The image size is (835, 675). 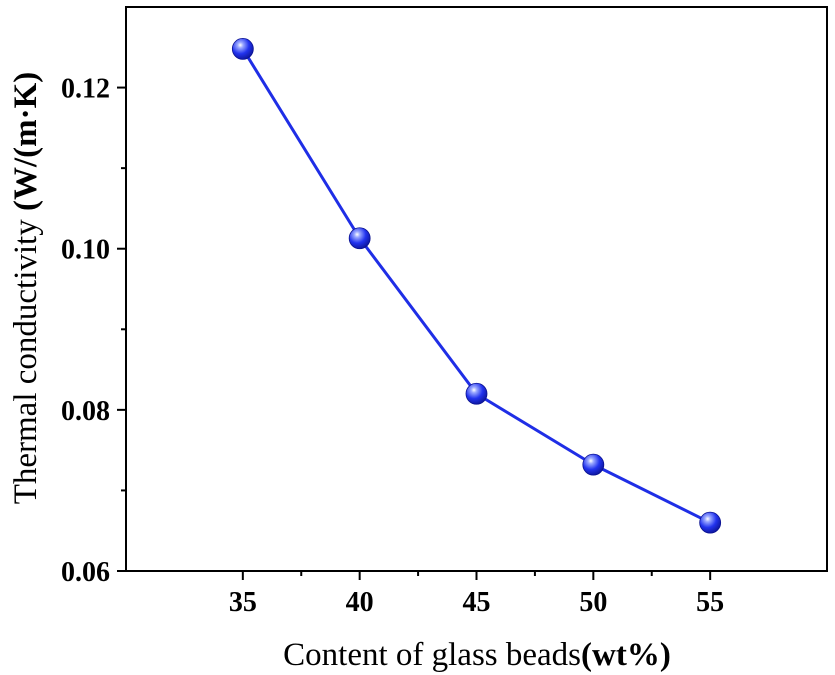 What do you see at coordinates (85, 411) in the screenshot?
I see `y-tick-label: 0.08` at bounding box center [85, 411].